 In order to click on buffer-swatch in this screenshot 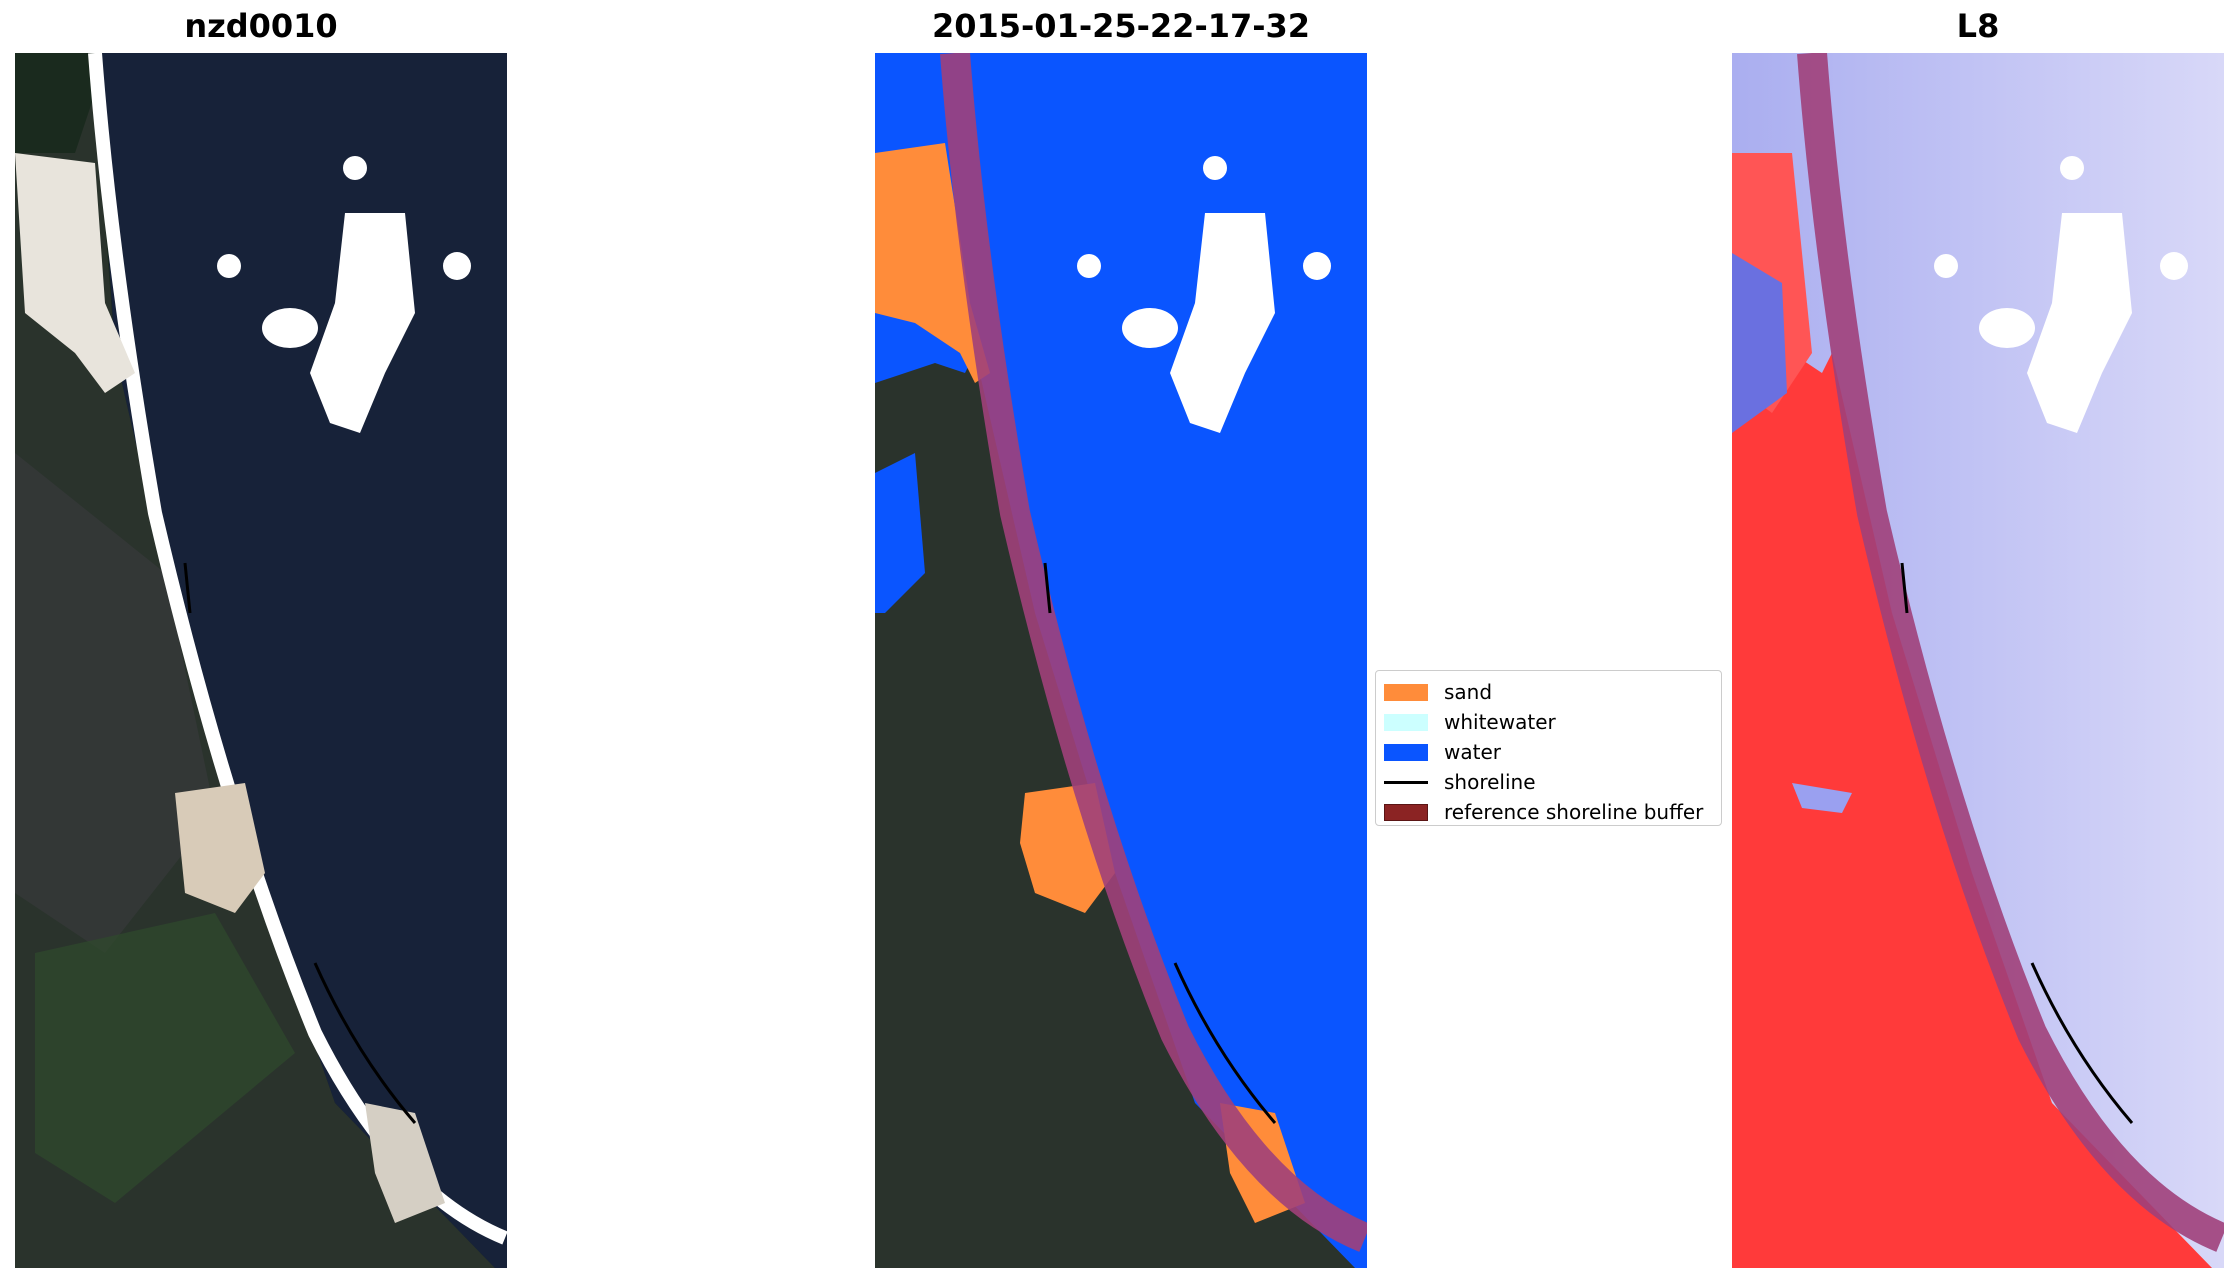, I will do `click(1406, 812)`.